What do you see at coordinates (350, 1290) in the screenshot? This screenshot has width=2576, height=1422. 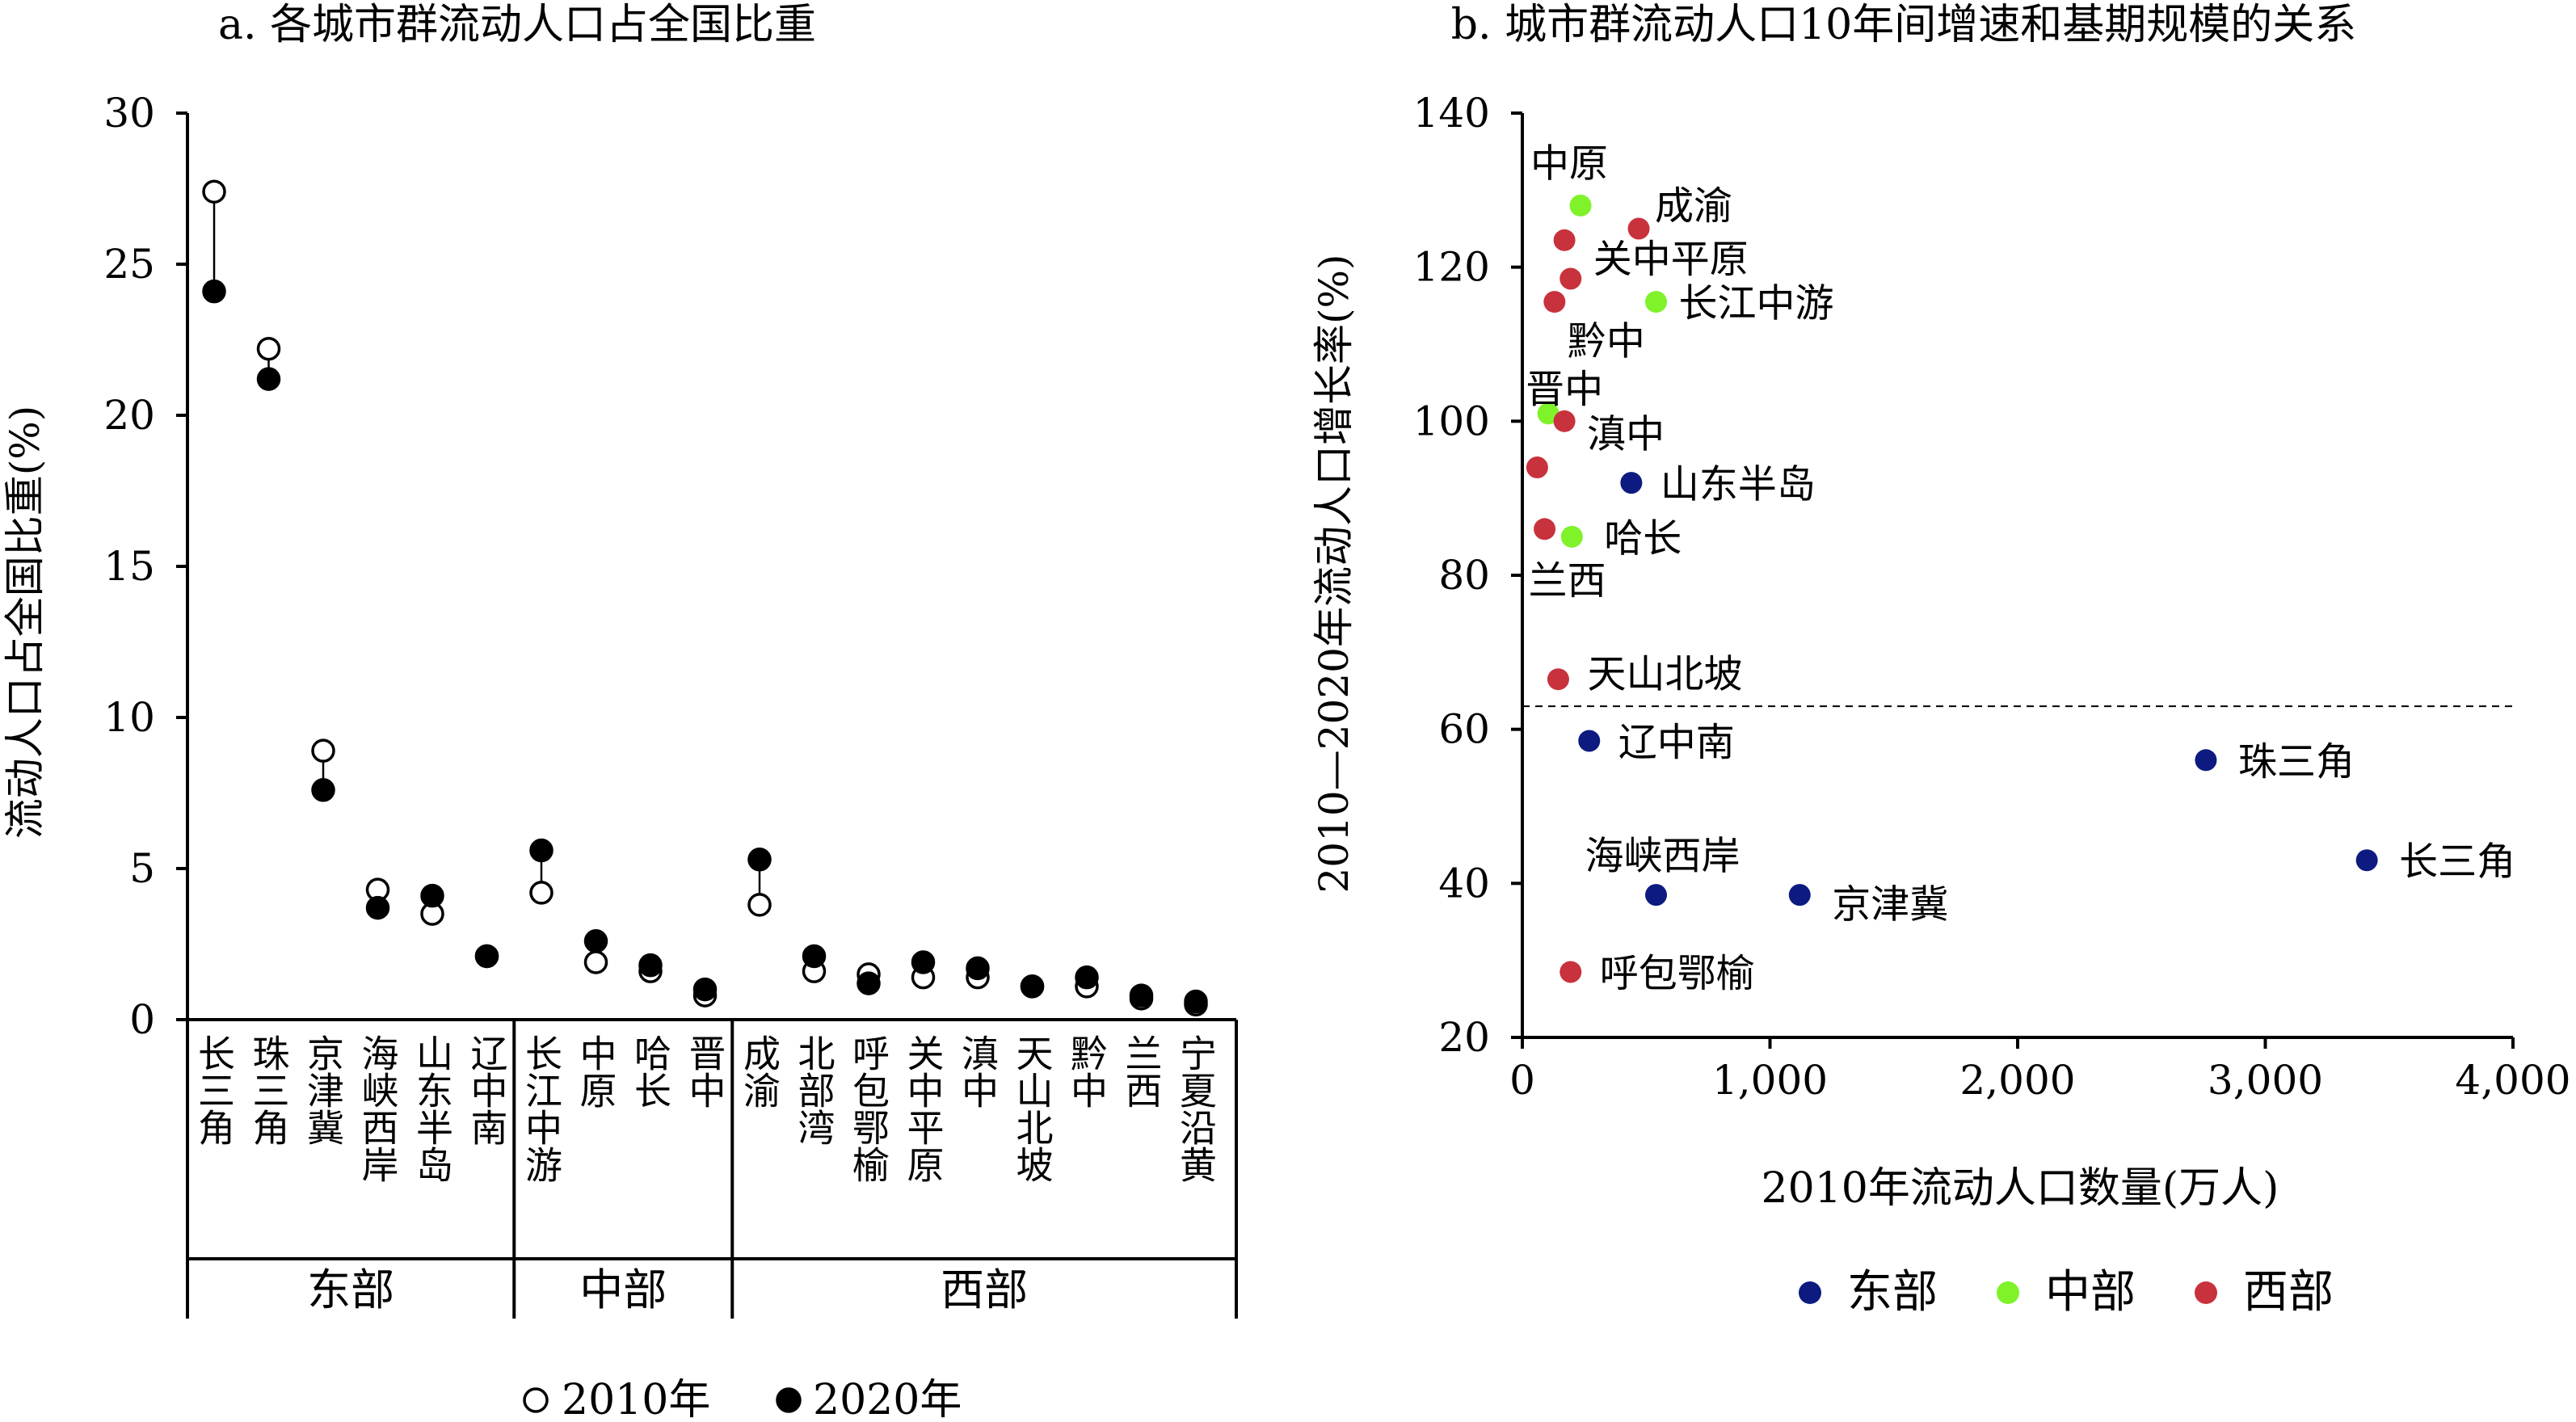 I see `panel-a-group-label: 东部` at bounding box center [350, 1290].